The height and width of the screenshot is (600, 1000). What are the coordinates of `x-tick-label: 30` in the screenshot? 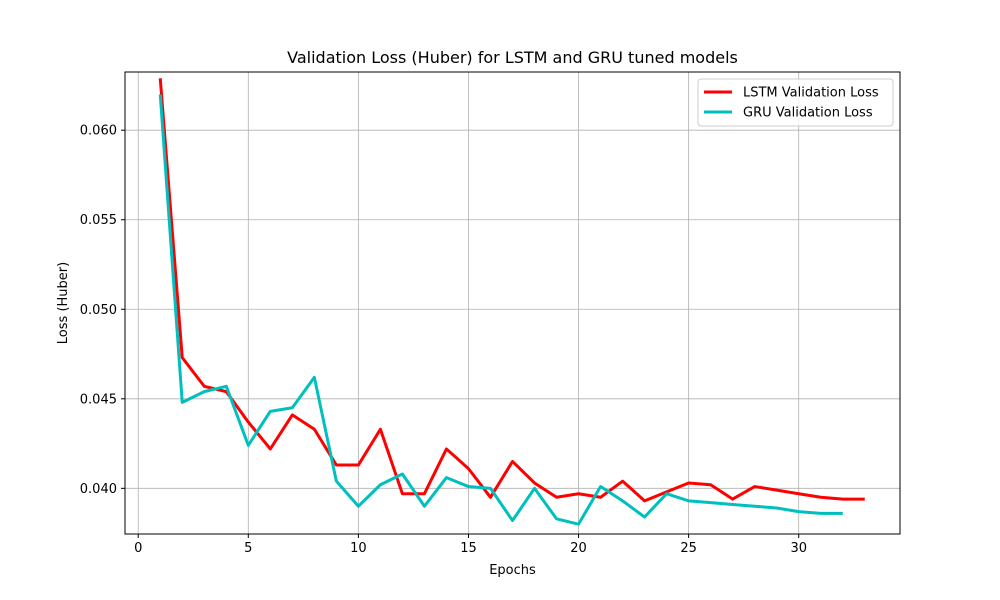 It's located at (798, 548).